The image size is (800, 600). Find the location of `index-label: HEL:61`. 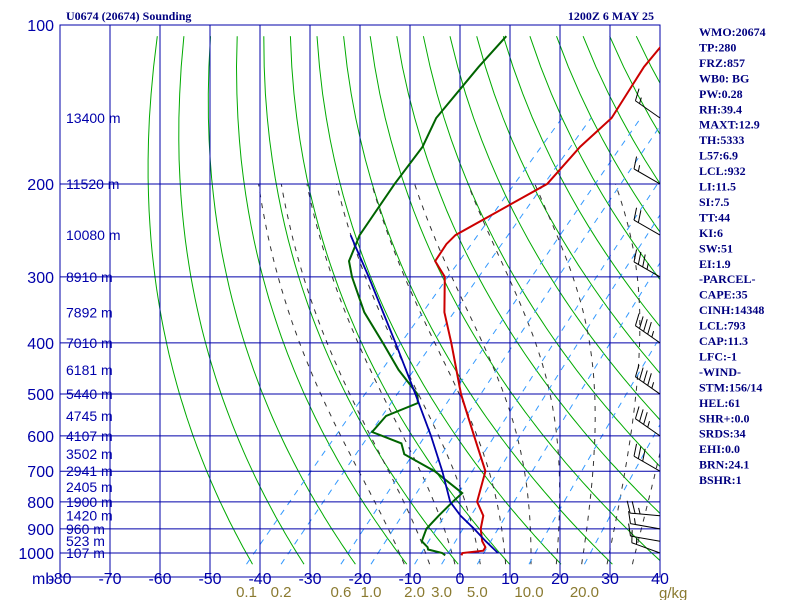

index-label: HEL:61 is located at coordinates (719, 403).